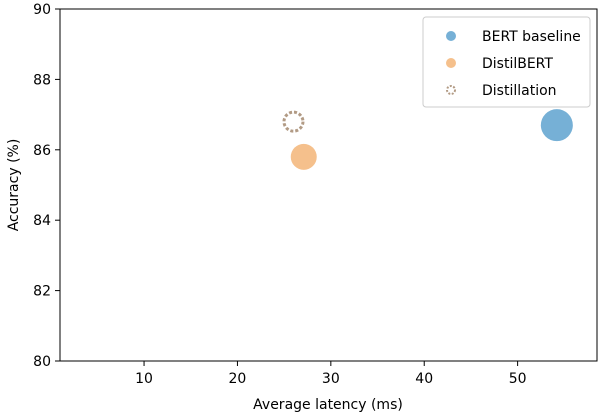  Describe the element at coordinates (518, 379) in the screenshot. I see `x-tick-label: 50` at that location.